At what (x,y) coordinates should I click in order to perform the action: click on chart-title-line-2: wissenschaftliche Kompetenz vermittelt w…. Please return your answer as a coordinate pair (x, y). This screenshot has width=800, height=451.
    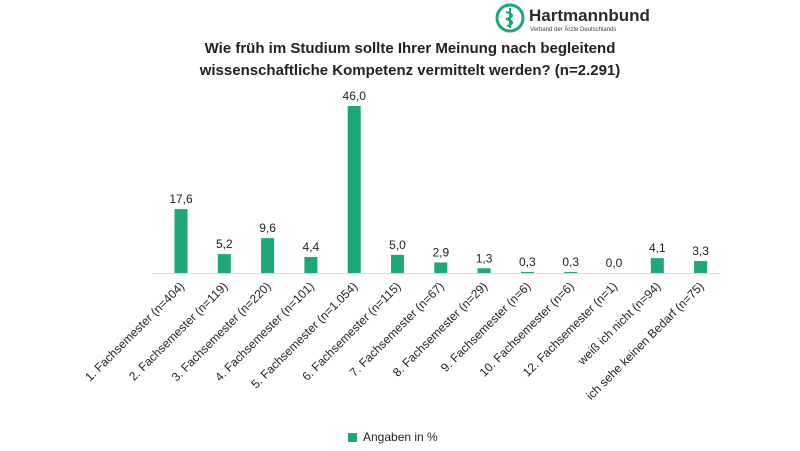
    Looking at the image, I should click on (410, 70).